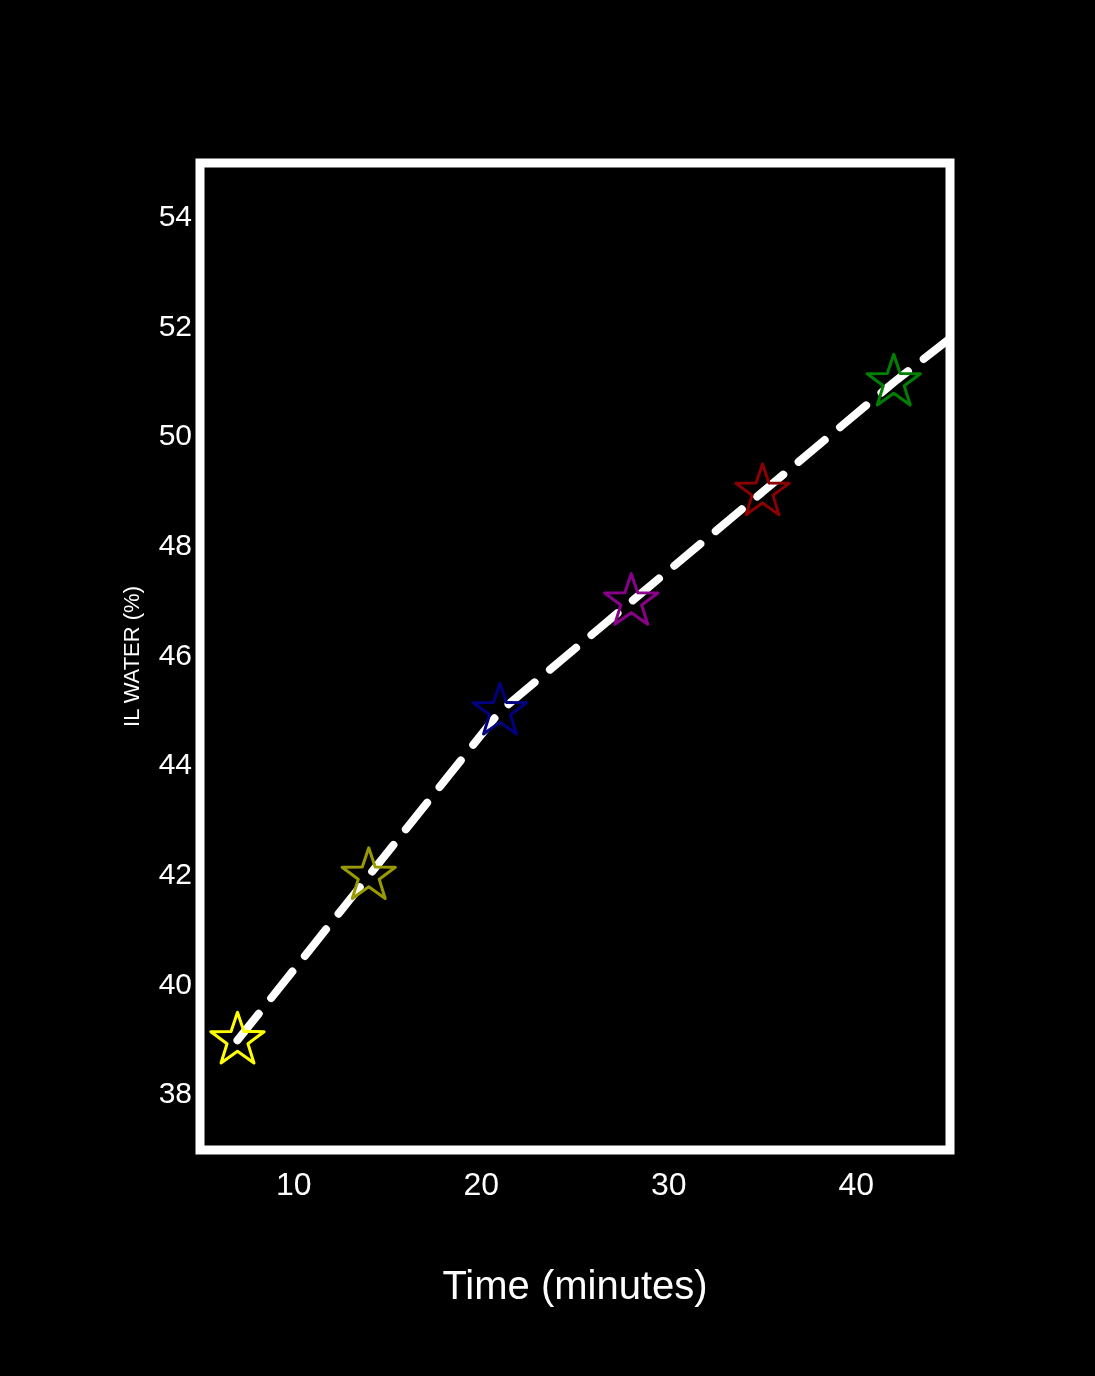 The image size is (1095, 1376). What do you see at coordinates (575, 1285) in the screenshot?
I see `x-axis-title: Time (minutes)` at bounding box center [575, 1285].